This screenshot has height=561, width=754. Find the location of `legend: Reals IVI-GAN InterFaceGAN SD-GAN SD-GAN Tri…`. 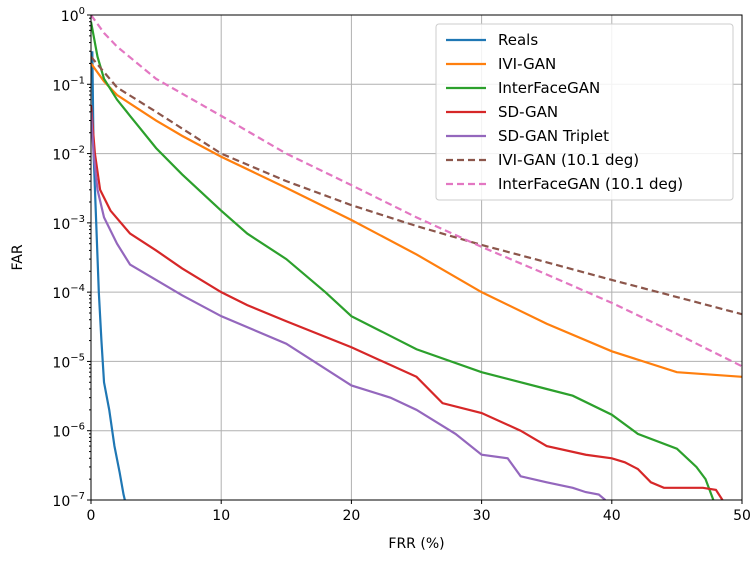

legend: Reals IVI-GAN InterFaceGAN SD-GAN SD-GAN Tri… is located at coordinates (584, 112).